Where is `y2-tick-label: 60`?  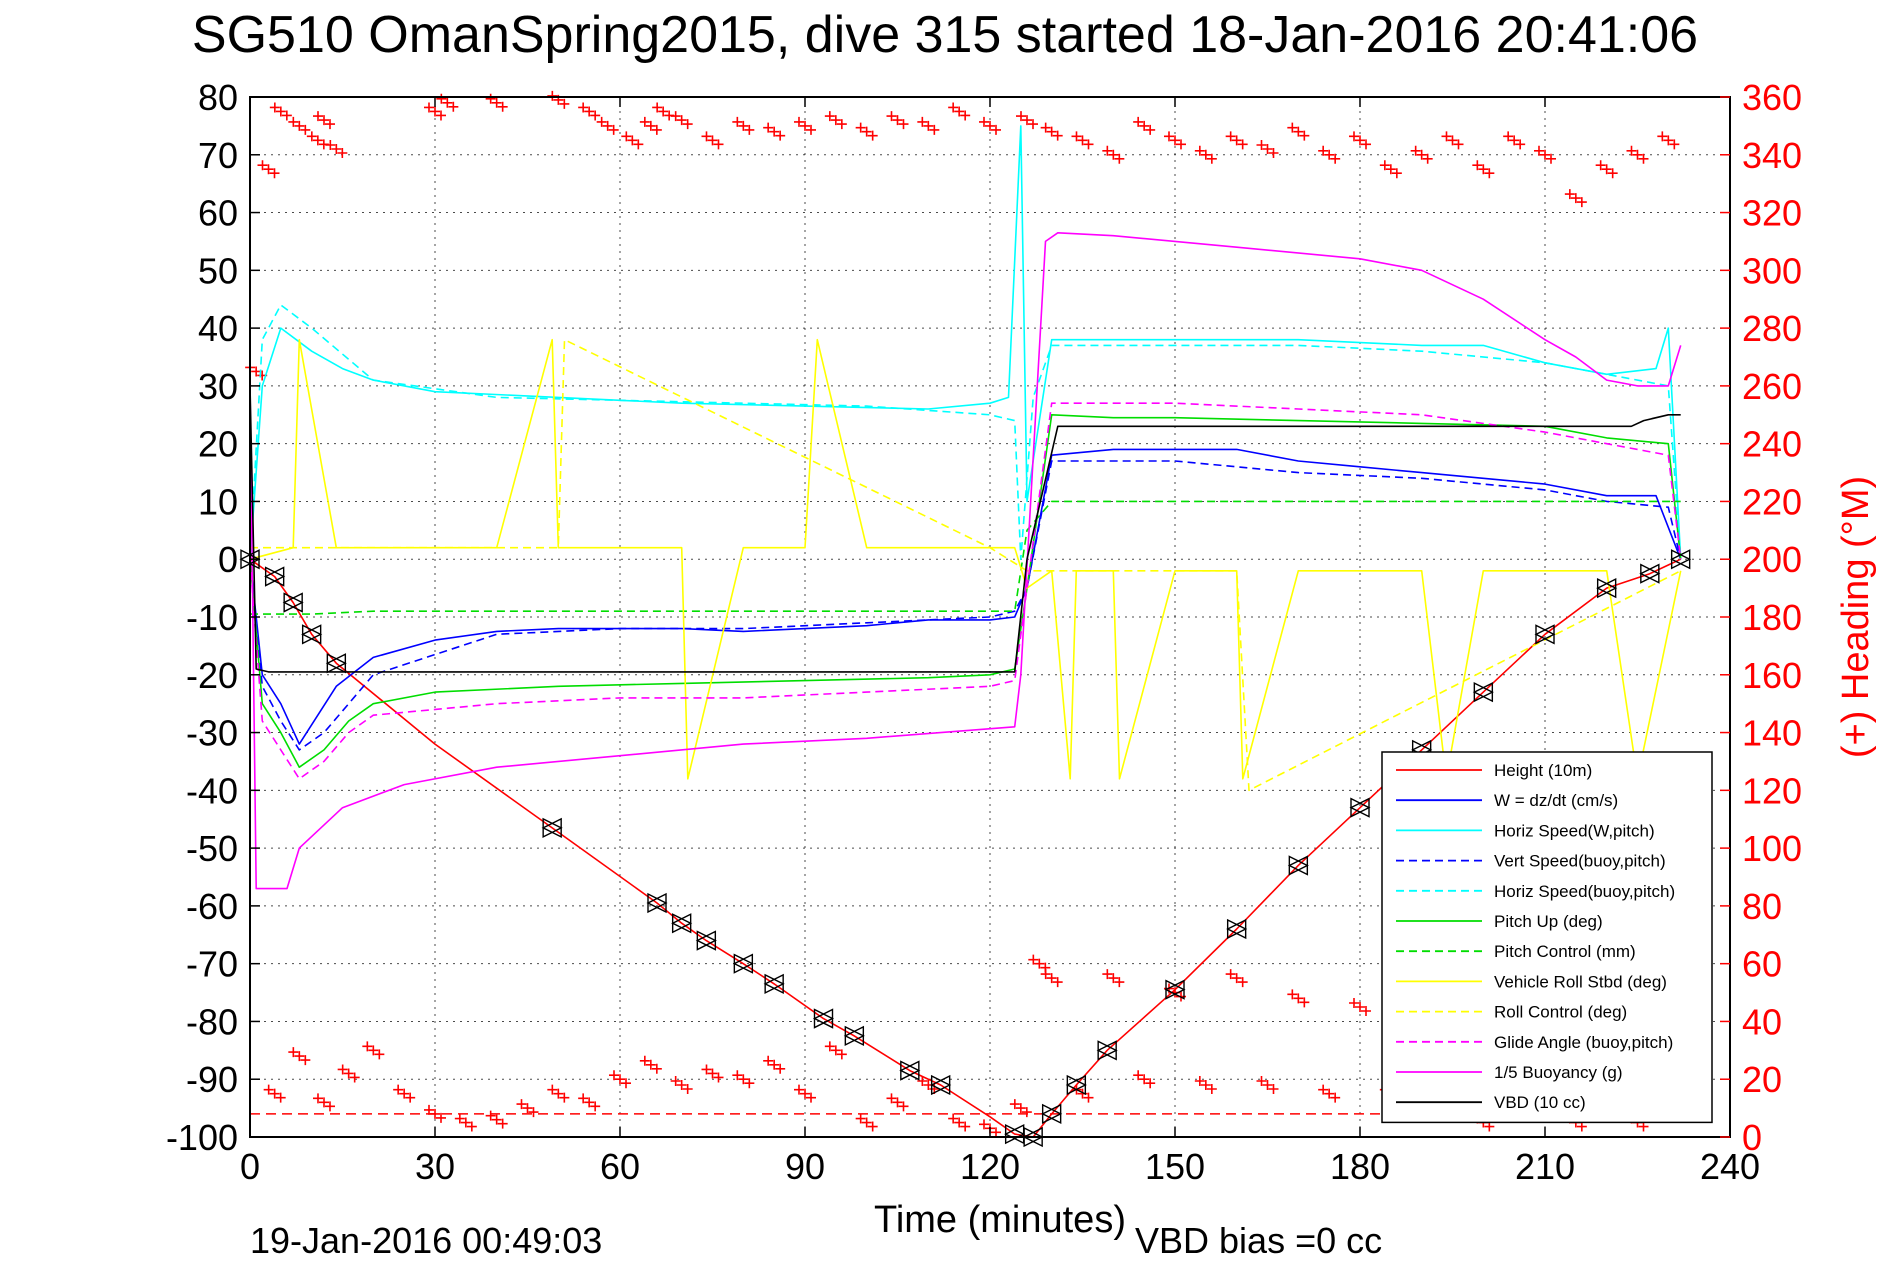 y2-tick-label: 60 is located at coordinates (1762, 964).